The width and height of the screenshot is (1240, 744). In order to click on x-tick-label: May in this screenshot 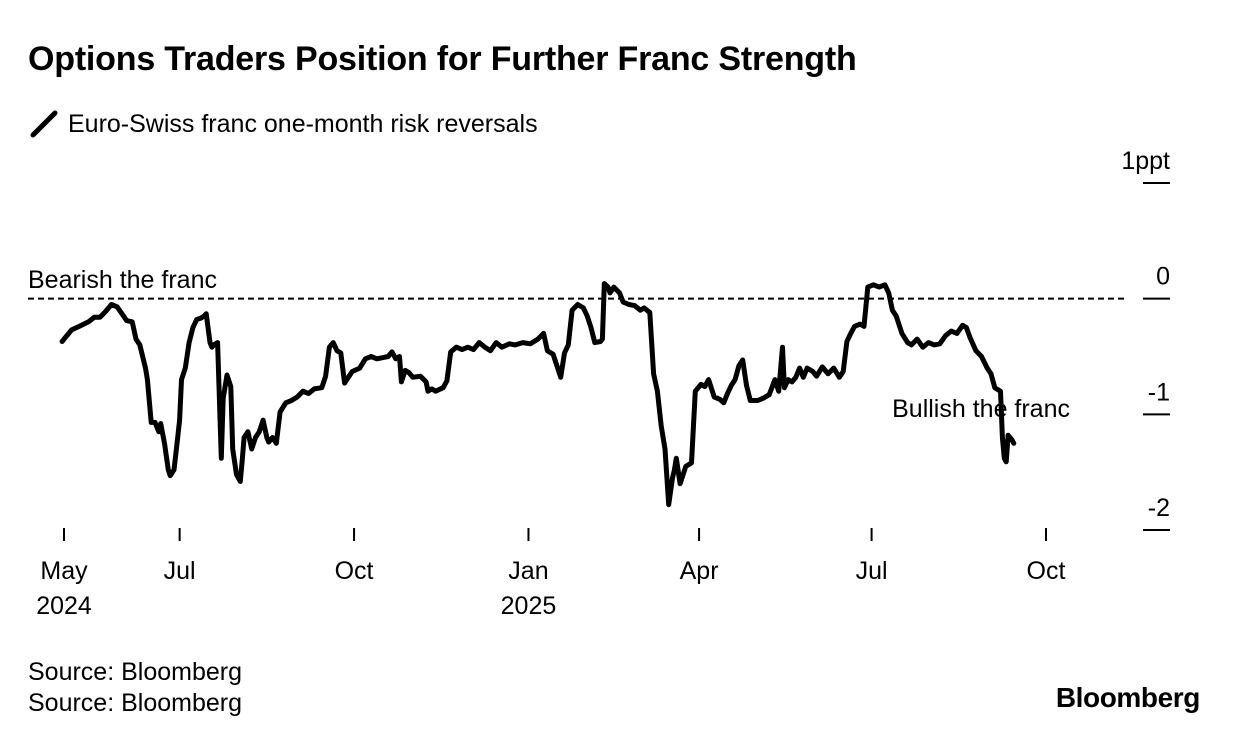, I will do `click(64, 571)`.